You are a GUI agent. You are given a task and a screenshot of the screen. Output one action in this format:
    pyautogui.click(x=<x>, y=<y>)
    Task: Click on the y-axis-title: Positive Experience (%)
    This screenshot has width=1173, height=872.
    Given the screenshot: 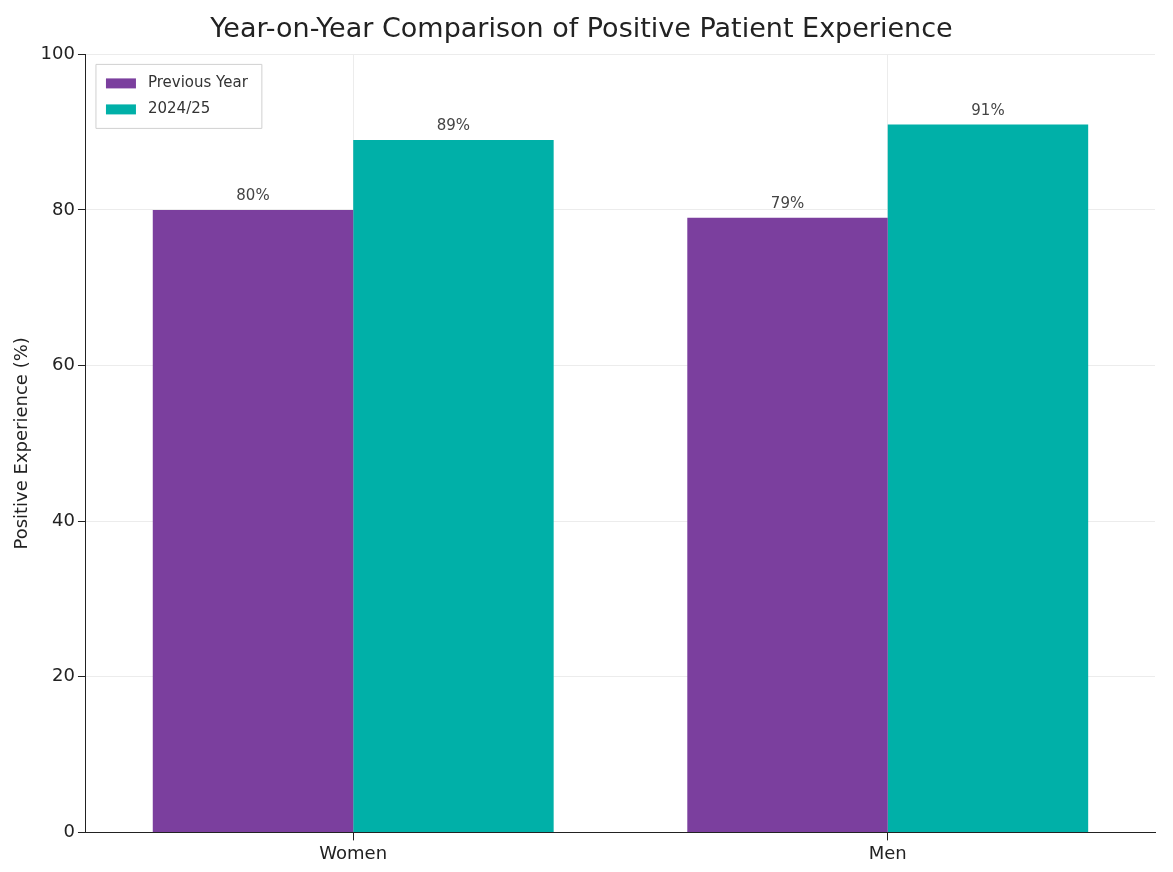 What is the action you would take?
    pyautogui.click(x=21, y=443)
    